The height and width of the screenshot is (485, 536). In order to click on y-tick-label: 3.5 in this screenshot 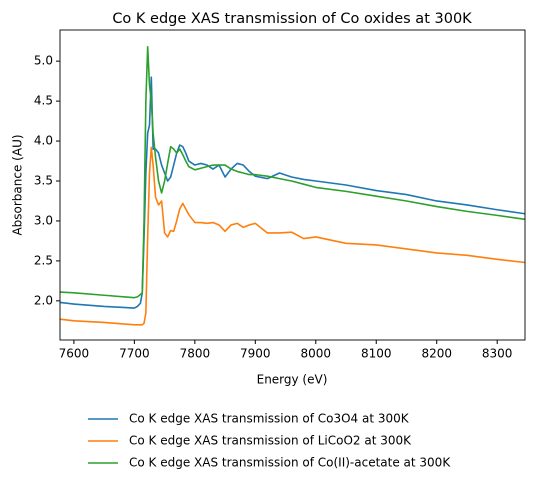, I will do `click(43, 181)`.